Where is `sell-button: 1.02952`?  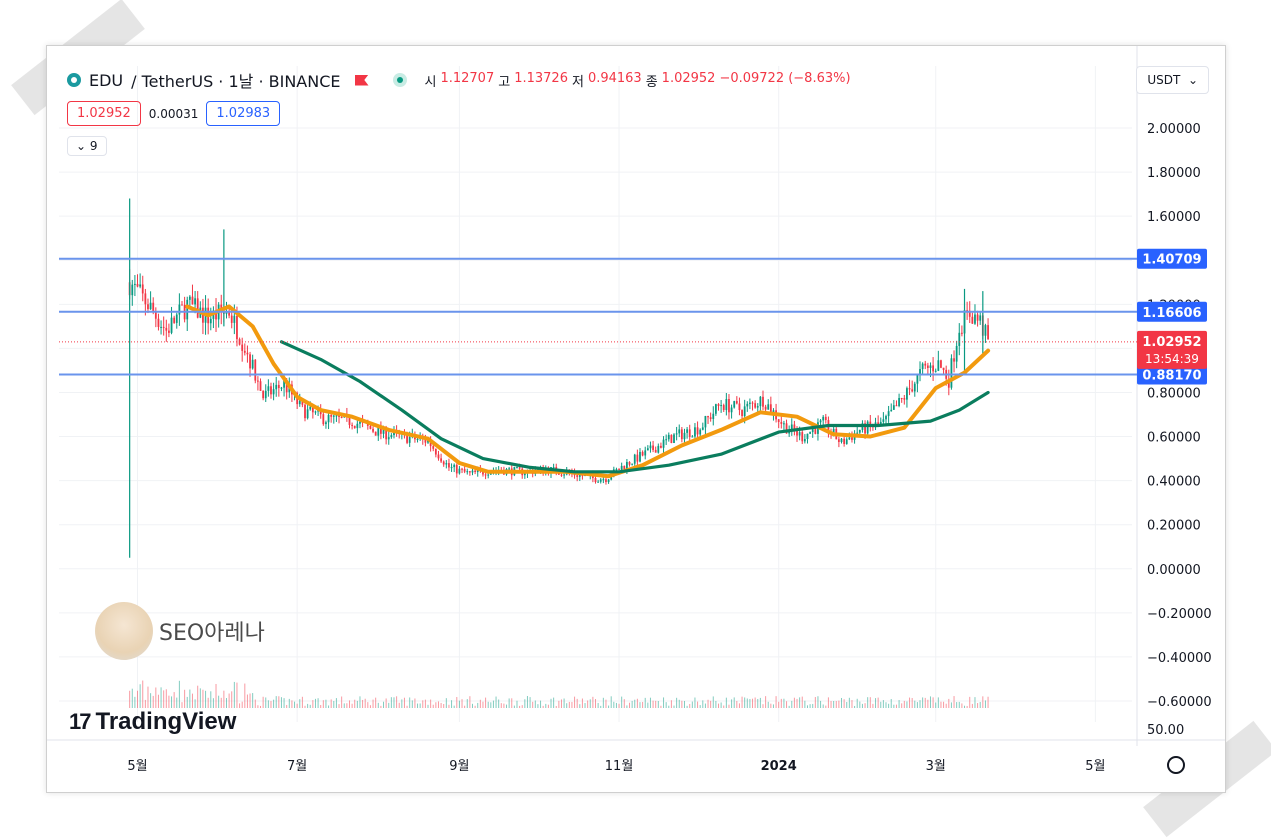
sell-button: 1.02952 is located at coordinates (104, 113).